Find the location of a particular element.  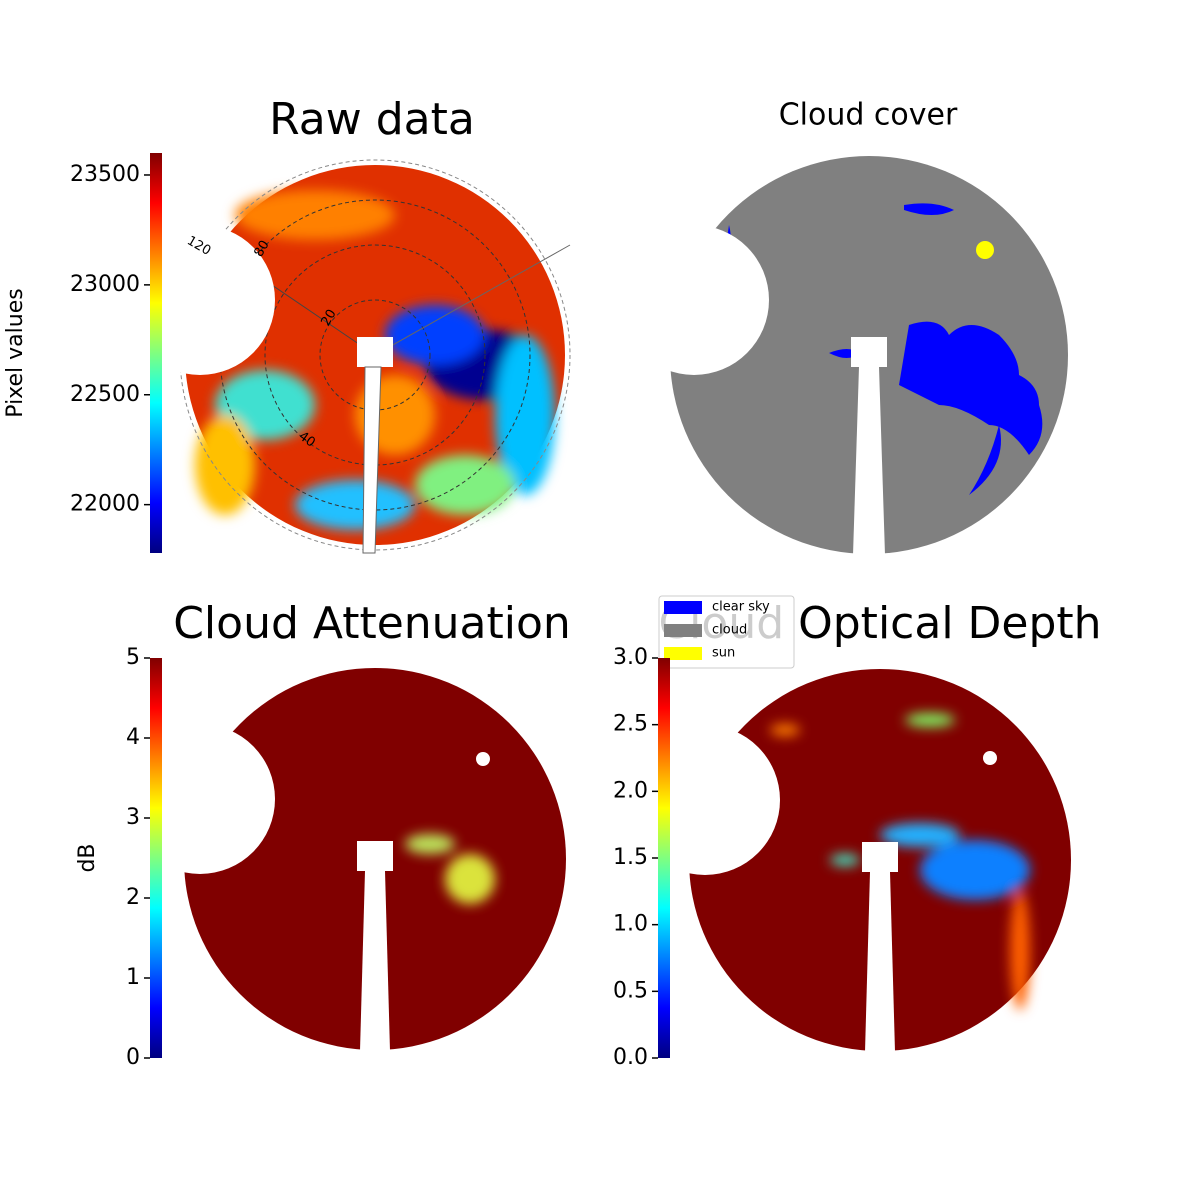

colorbar-tick-label: 4 is located at coordinates (133, 737).